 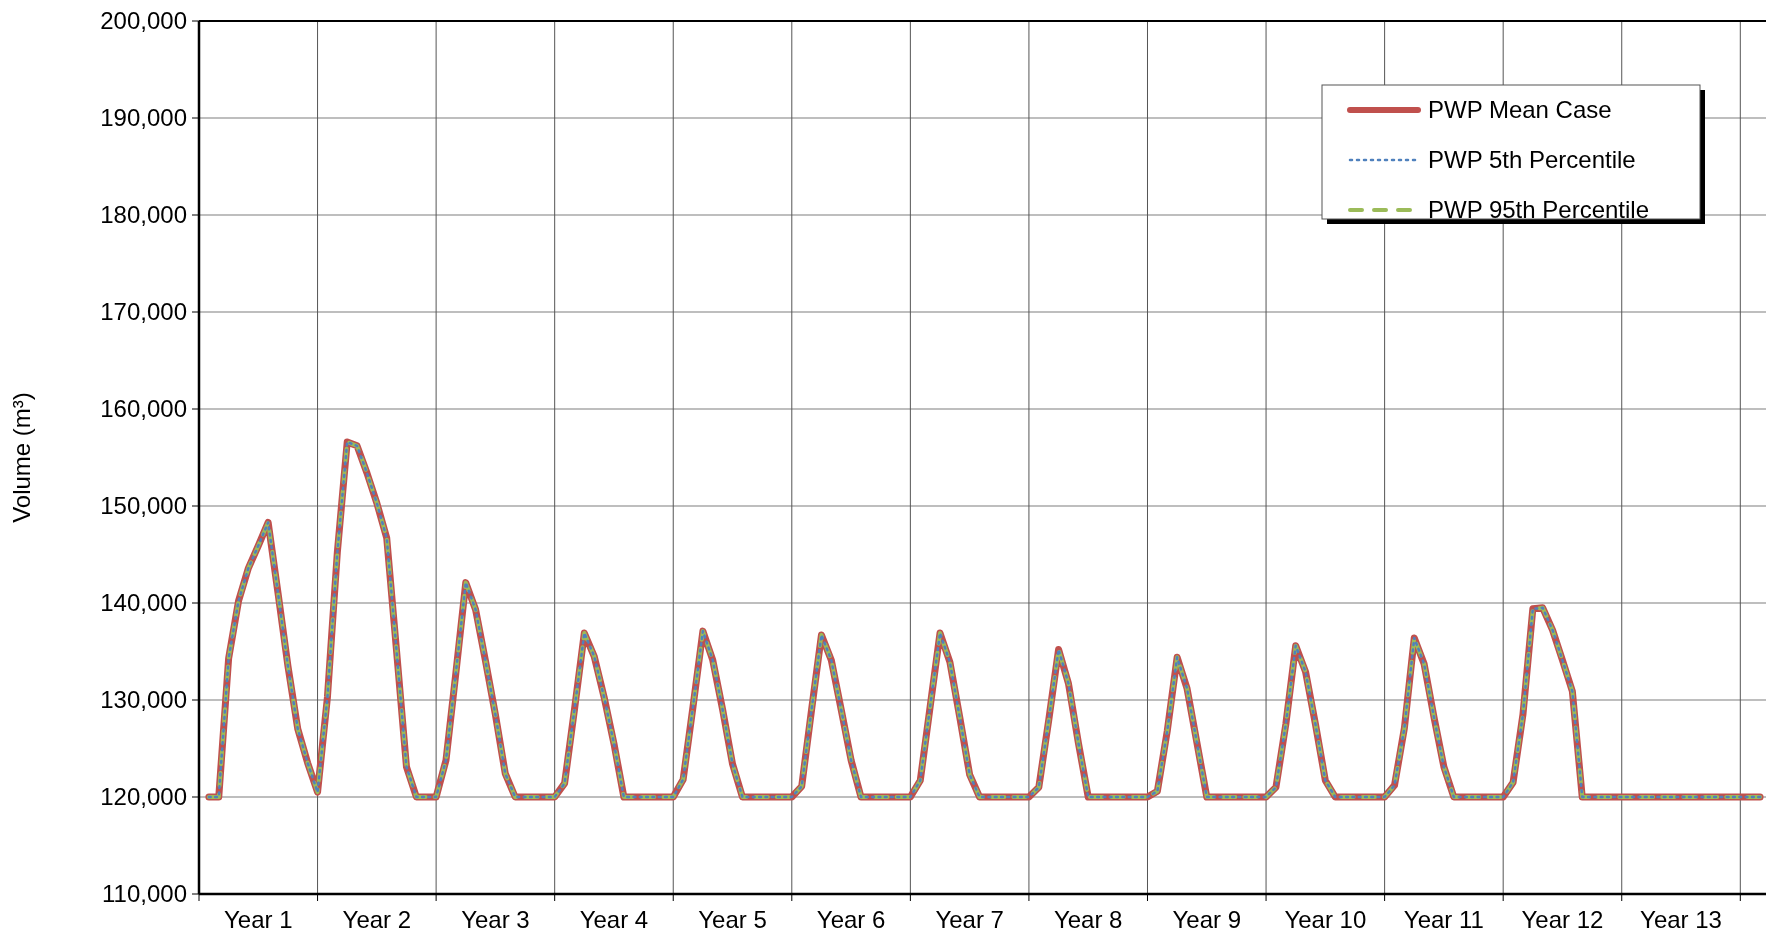 What do you see at coordinates (143, 312) in the screenshot?
I see `y-tick-label: 170,000` at bounding box center [143, 312].